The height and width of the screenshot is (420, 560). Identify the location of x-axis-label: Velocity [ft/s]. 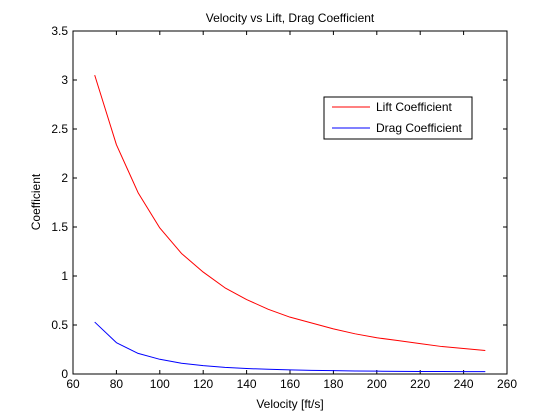
(289, 404).